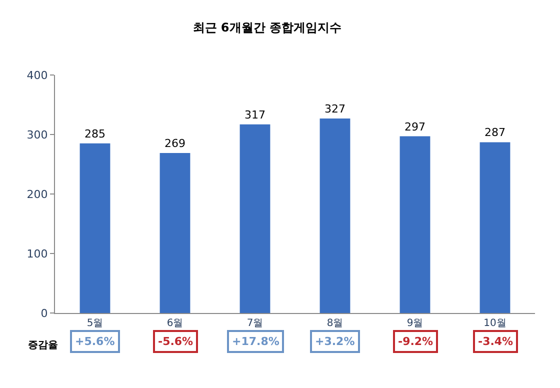 The height and width of the screenshot is (388, 560). What do you see at coordinates (495, 133) in the screenshot?
I see `data-label: 287` at bounding box center [495, 133].